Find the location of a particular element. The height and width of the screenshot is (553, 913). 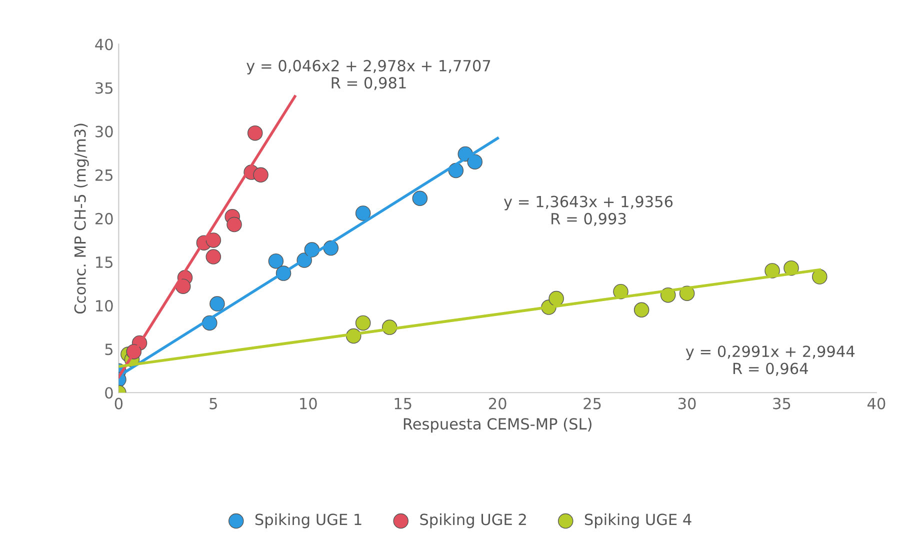

x-tick-label: 10 is located at coordinates (308, 404).